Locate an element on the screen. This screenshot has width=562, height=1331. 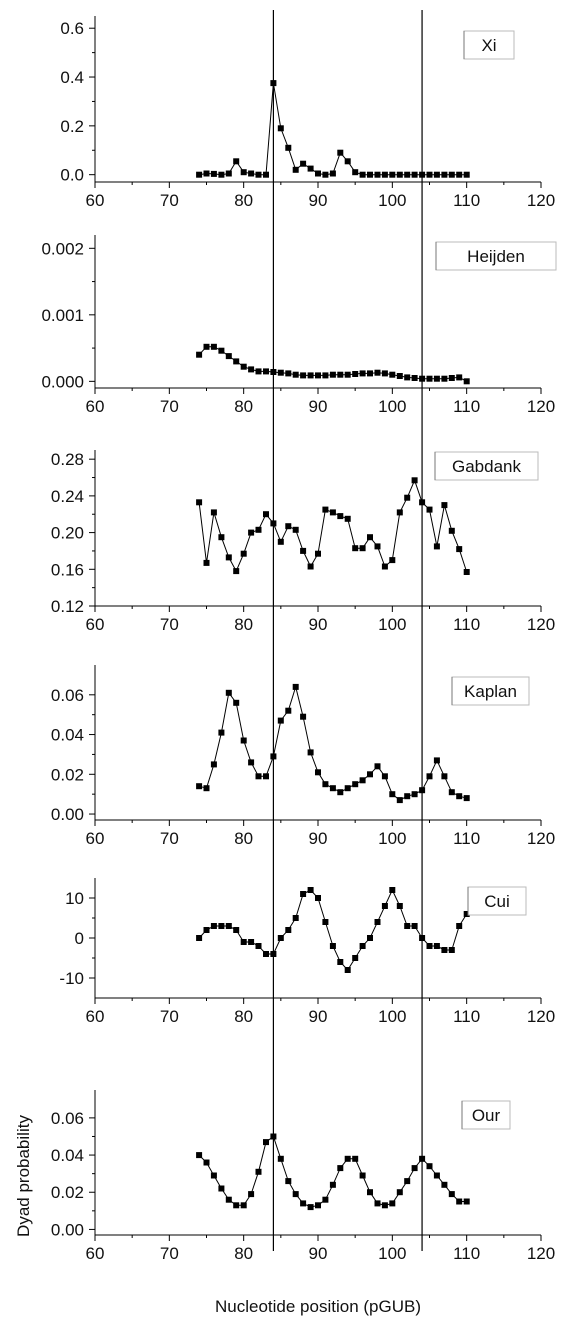
legend-gabdank: Gabdank is located at coordinates (486, 466).